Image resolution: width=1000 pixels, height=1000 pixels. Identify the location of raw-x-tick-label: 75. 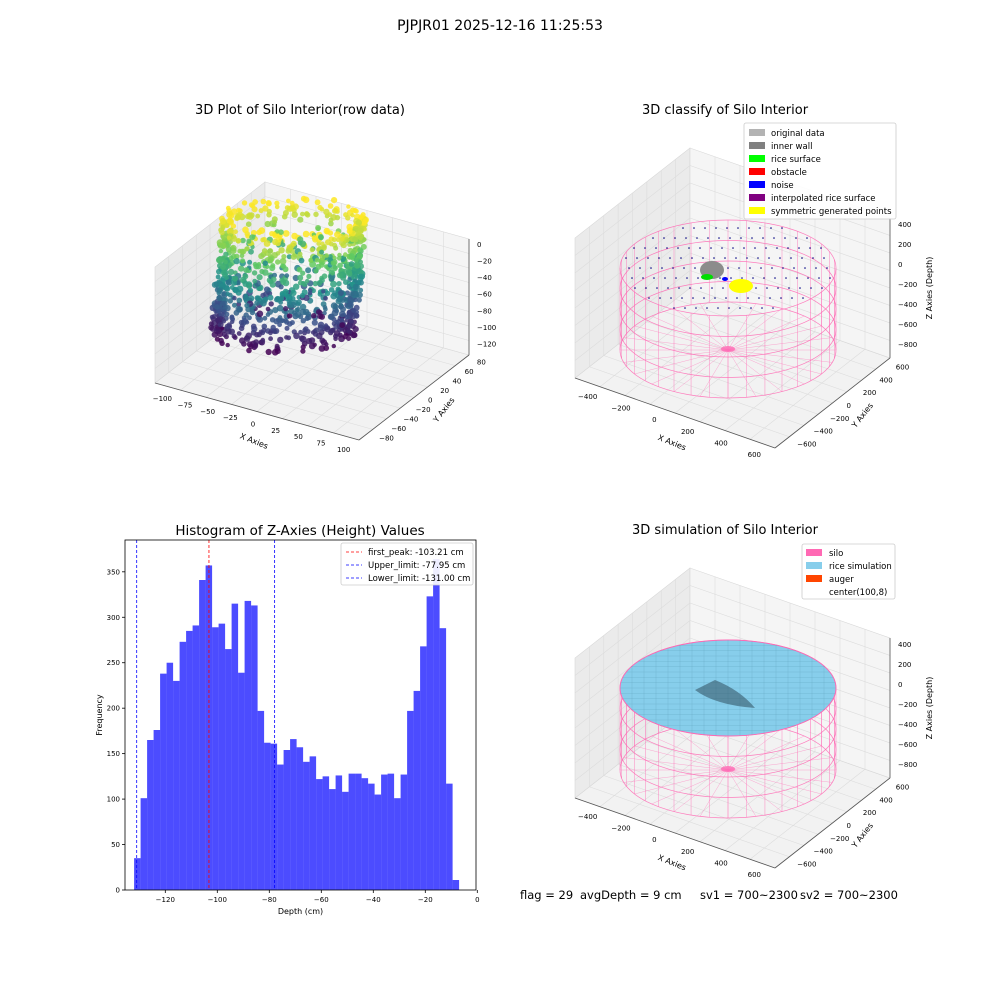
(321, 444).